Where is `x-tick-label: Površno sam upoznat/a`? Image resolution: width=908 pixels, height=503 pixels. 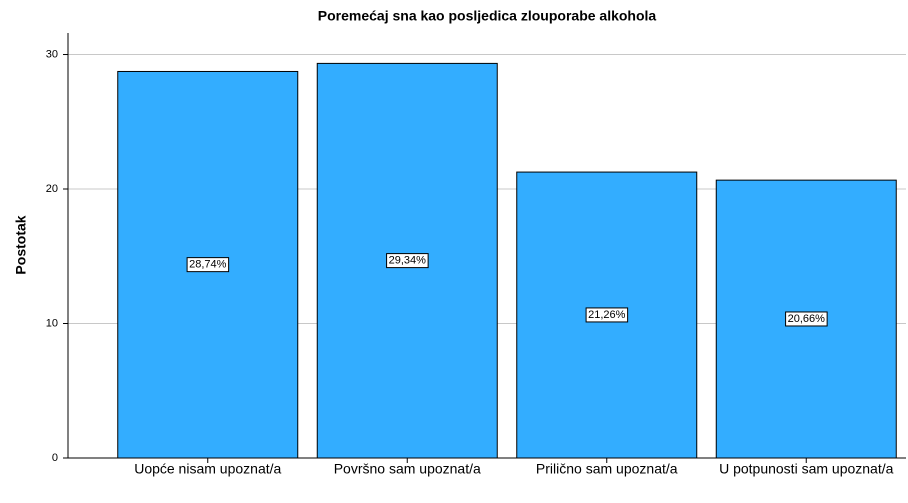
x-tick-label: Površno sam upoznat/a is located at coordinates (407, 469).